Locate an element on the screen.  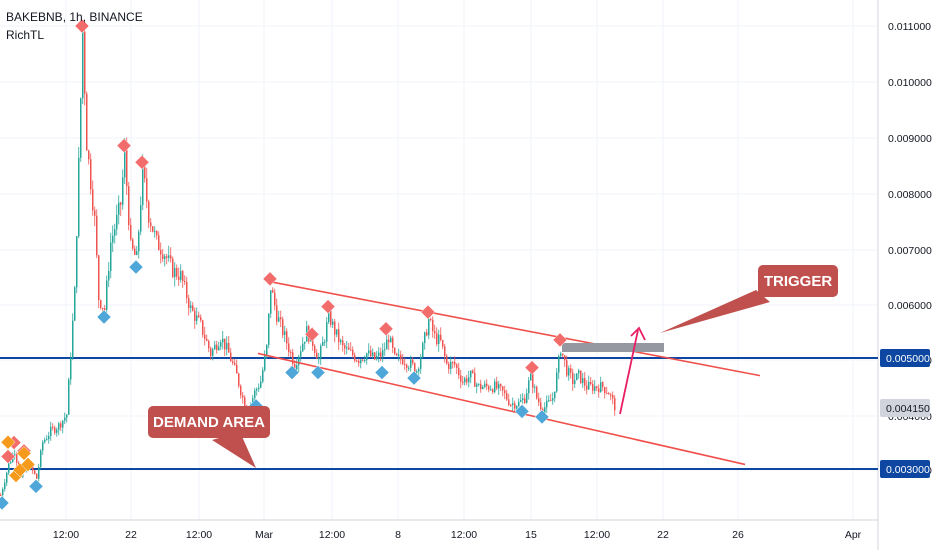
price-tick-label: 0.009000 is located at coordinates (910, 139).